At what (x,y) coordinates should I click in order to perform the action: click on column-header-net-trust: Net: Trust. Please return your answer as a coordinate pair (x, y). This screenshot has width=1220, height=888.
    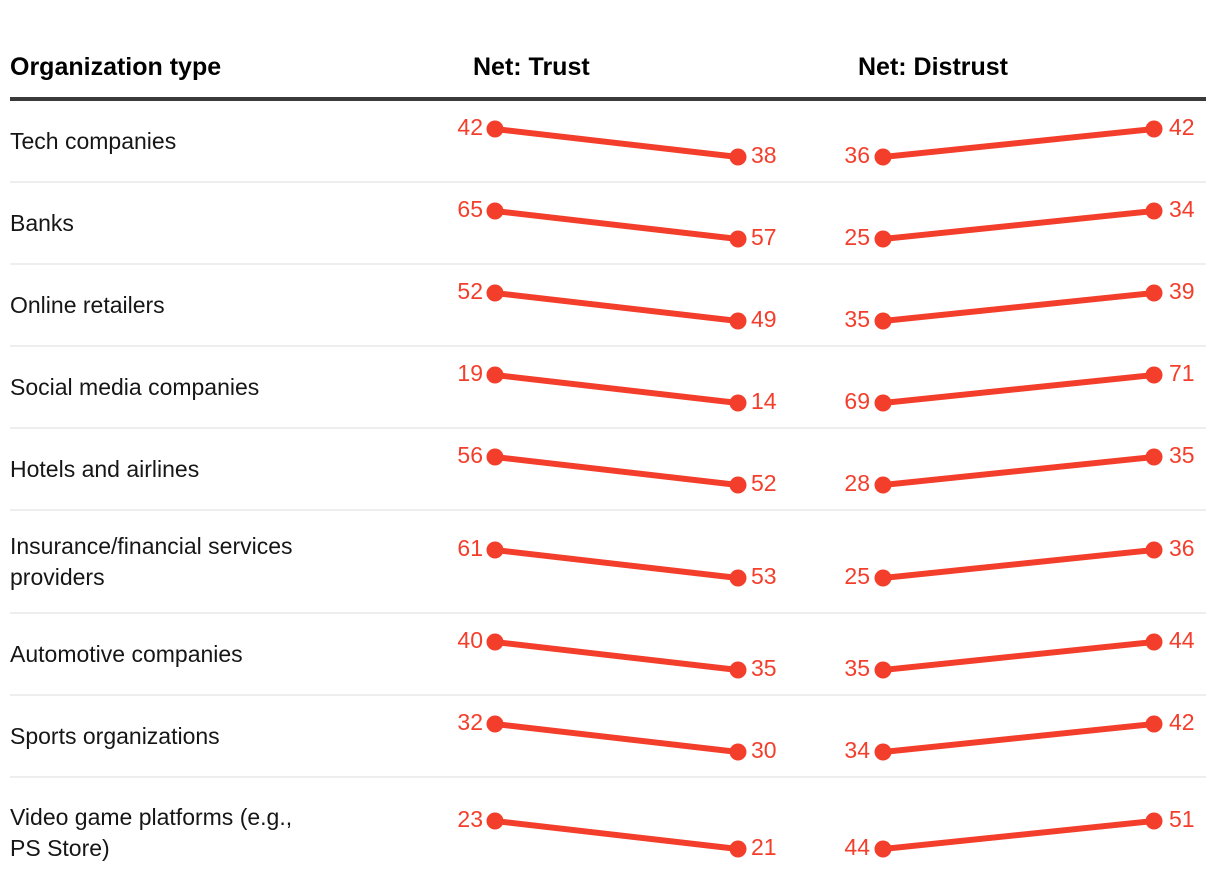
    Looking at the image, I should click on (531, 67).